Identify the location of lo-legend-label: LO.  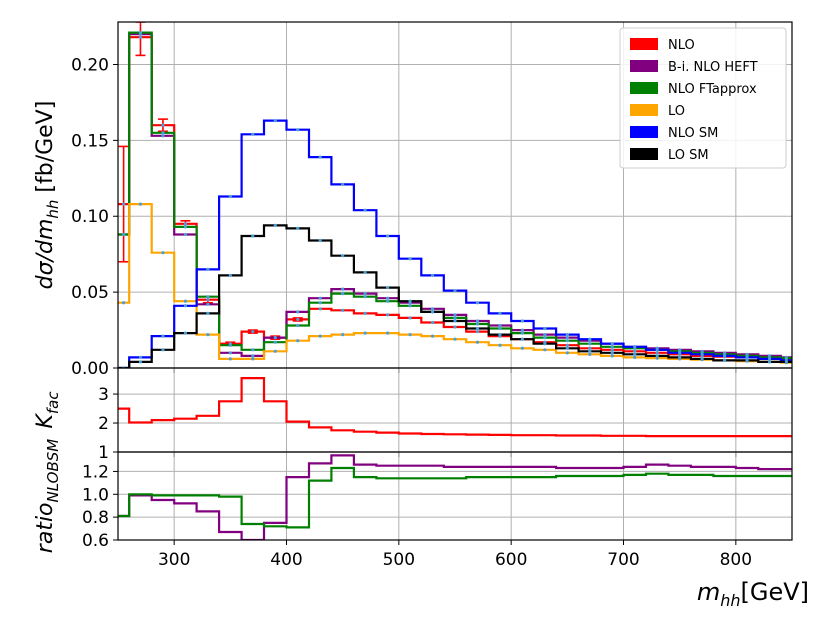
(676, 111).